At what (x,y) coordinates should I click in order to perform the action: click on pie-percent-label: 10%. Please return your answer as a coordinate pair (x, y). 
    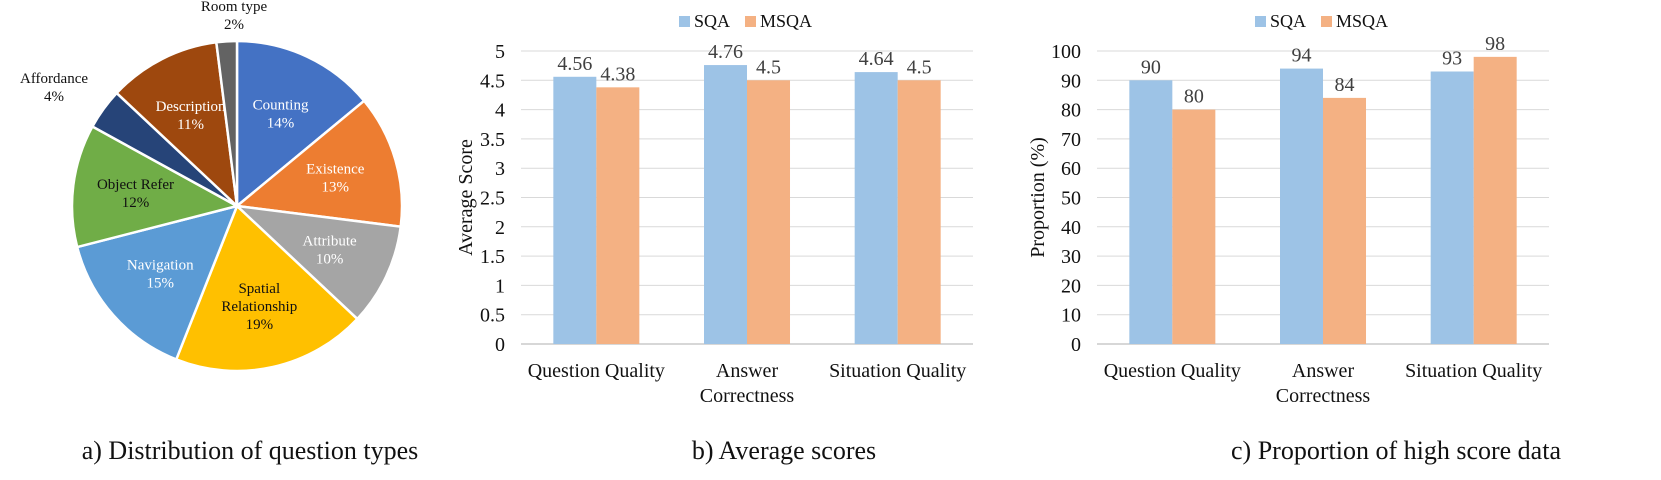
    Looking at the image, I should click on (330, 260).